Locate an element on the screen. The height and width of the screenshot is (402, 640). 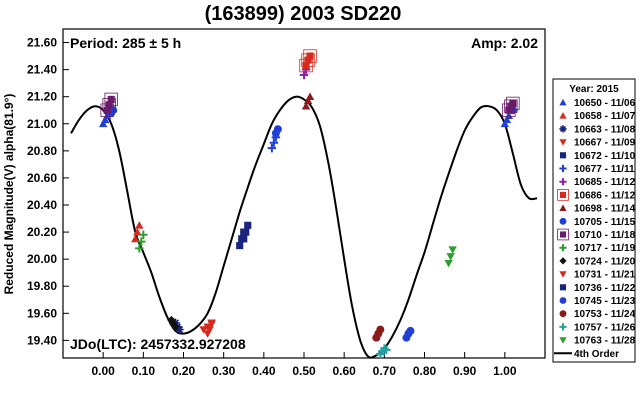
legend-entry: 10650 - 11/06 is located at coordinates (597, 103).